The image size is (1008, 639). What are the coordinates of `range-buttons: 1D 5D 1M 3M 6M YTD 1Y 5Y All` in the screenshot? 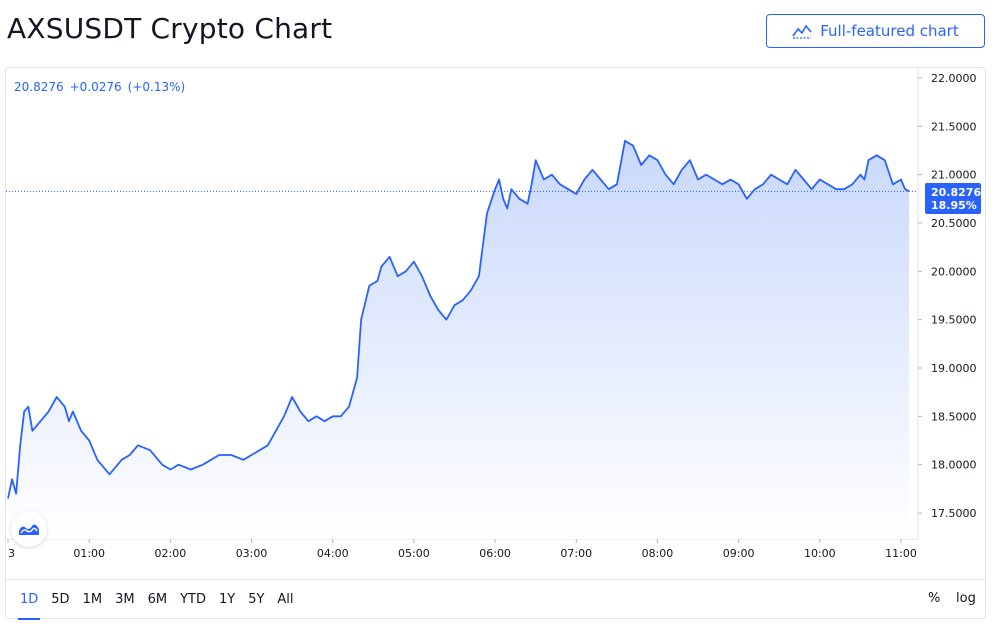 It's located at (158, 600).